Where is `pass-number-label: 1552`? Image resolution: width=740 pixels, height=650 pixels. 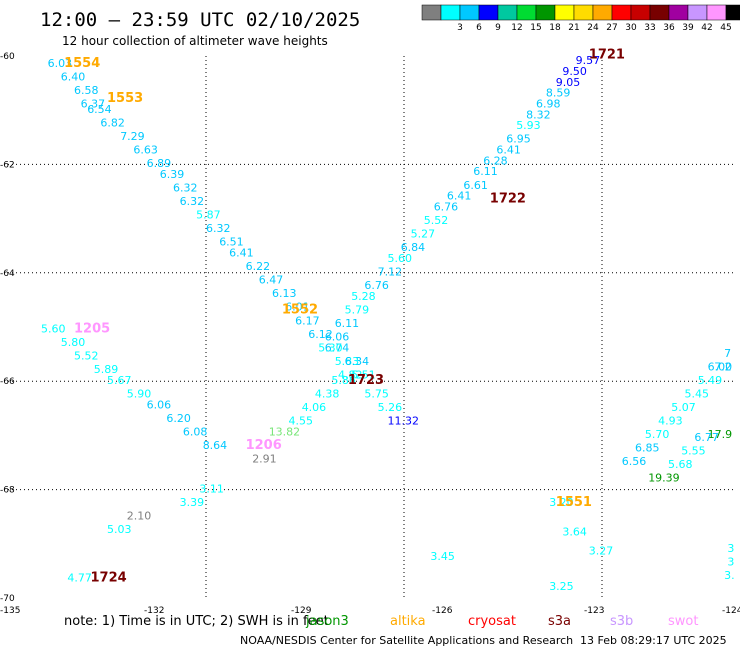 pass-number-label: 1552 is located at coordinates (300, 309).